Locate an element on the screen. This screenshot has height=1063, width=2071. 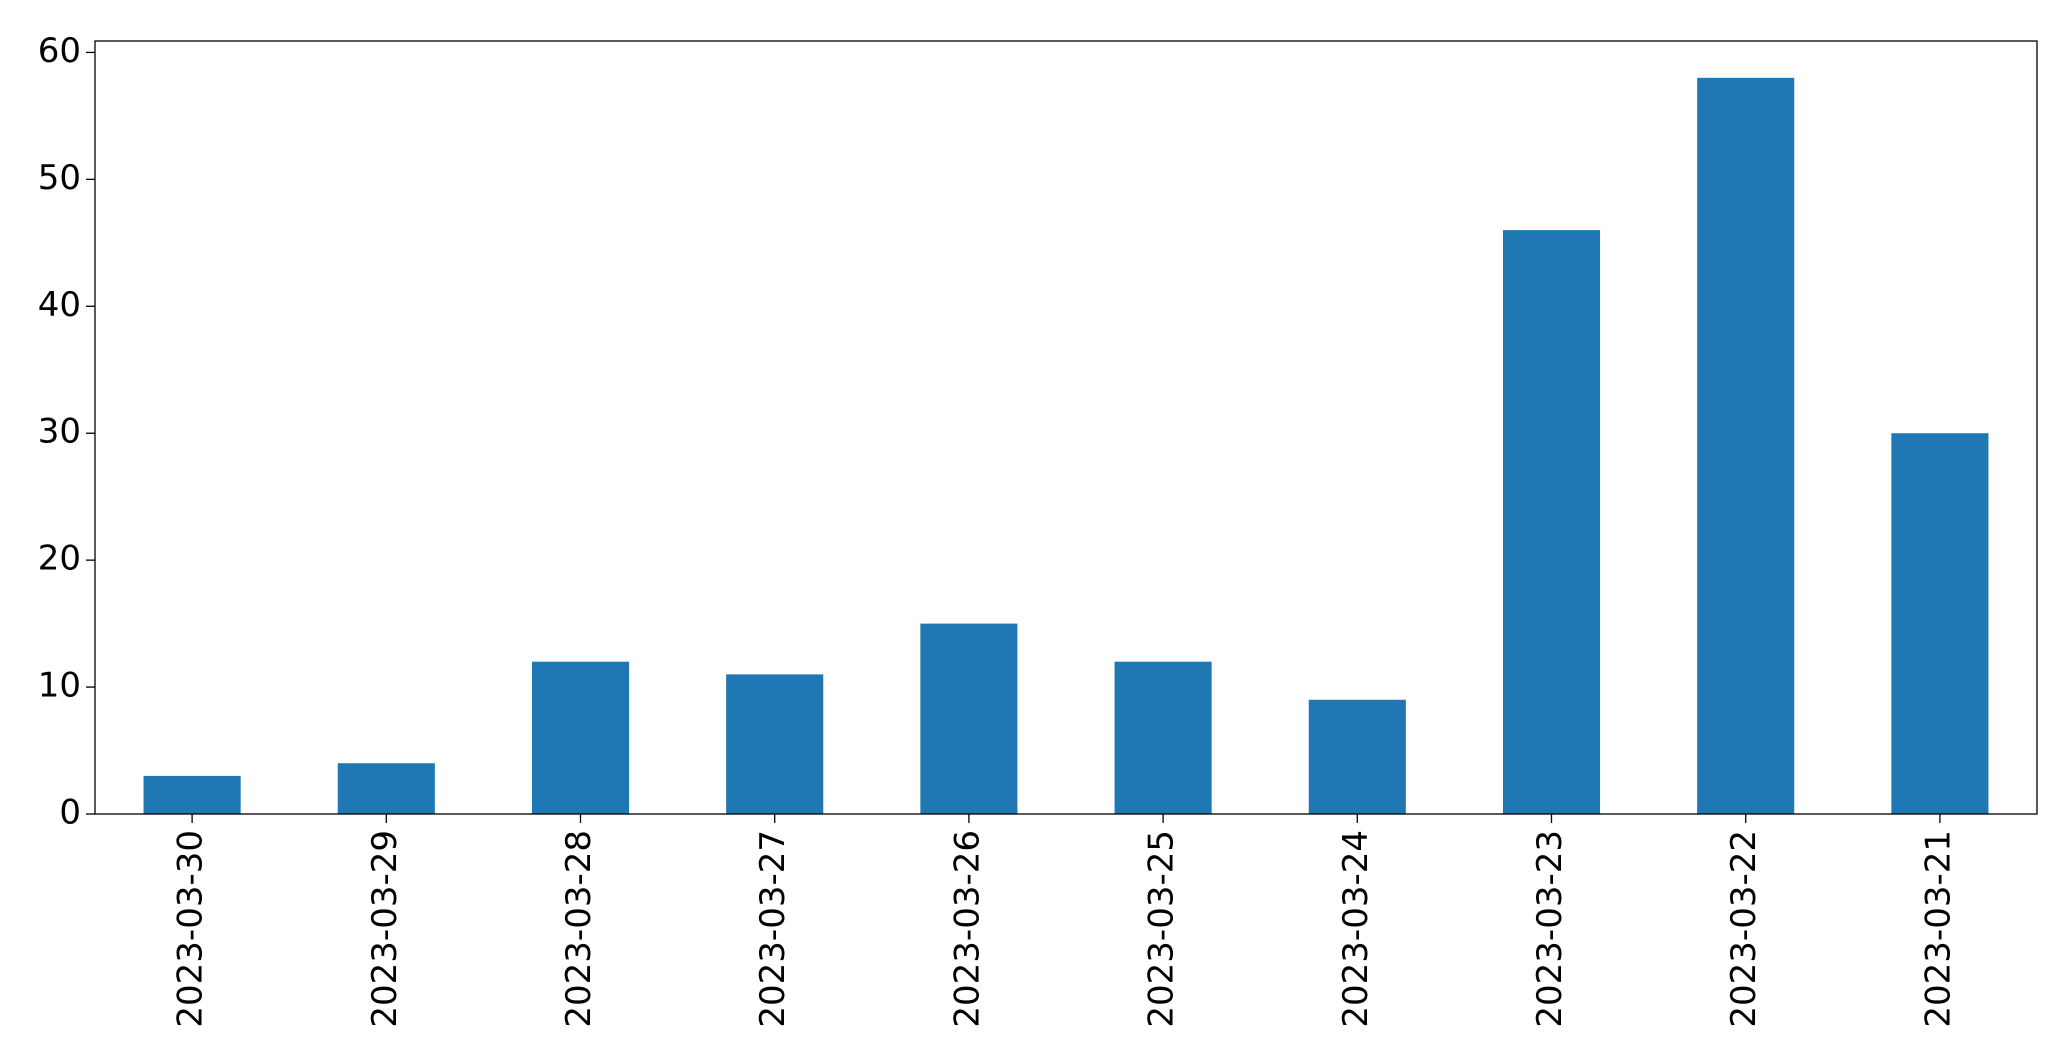
y-tick-label: 20 is located at coordinates (59, 559).